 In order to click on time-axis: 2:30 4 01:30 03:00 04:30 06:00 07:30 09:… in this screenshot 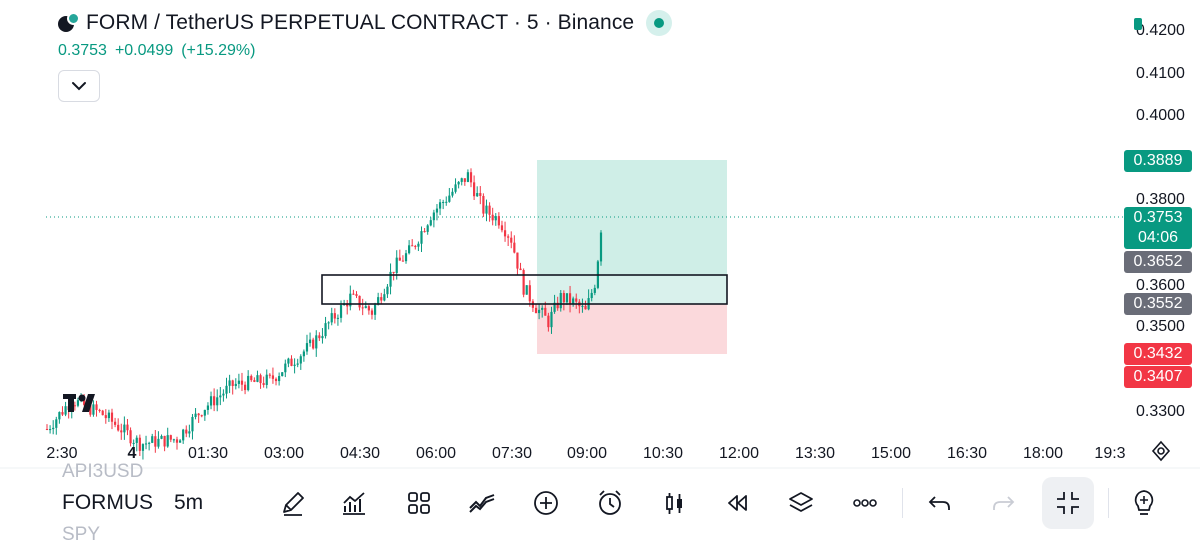, I will do `click(585, 453)`.